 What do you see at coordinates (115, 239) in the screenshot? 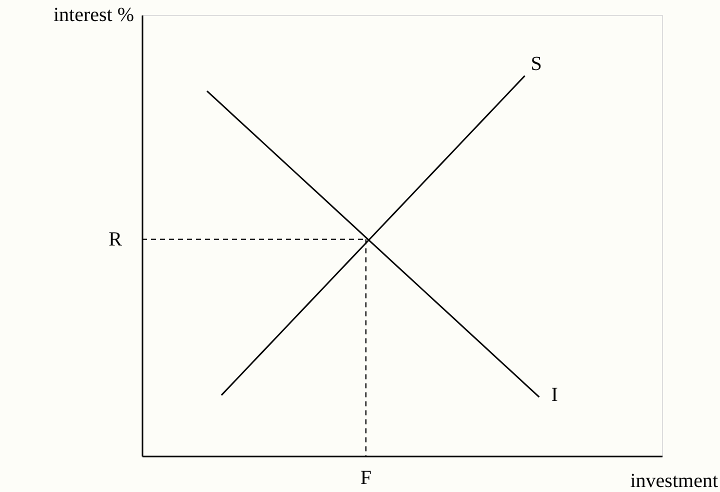
I see `ref-line-label: R` at bounding box center [115, 239].